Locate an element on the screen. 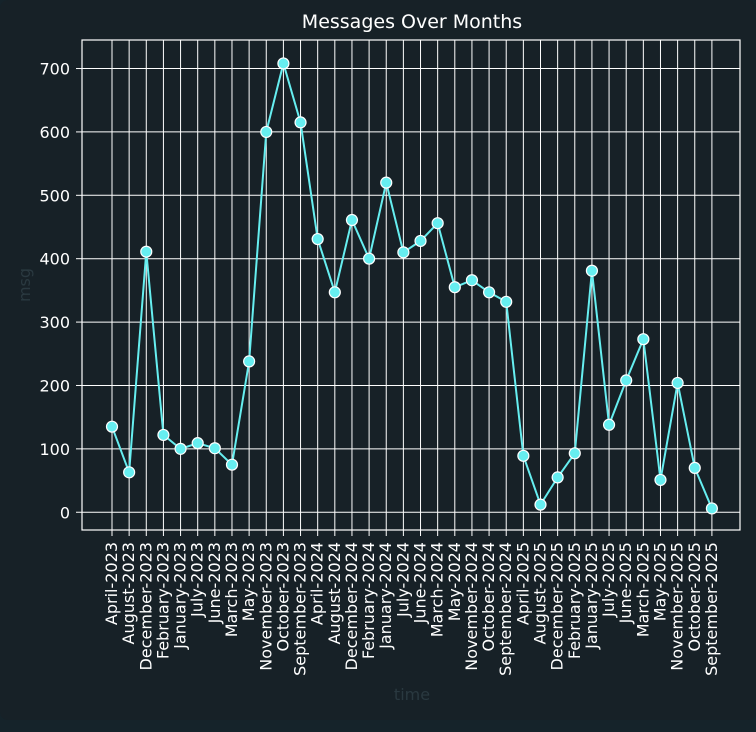  y-tick-label: 600 is located at coordinates (54, 132).